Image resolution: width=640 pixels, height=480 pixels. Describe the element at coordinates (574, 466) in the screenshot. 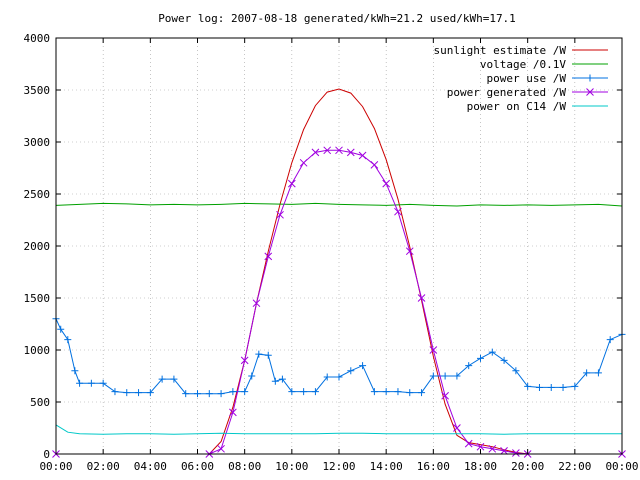

I see `x-tick-label: 22:00` at that location.